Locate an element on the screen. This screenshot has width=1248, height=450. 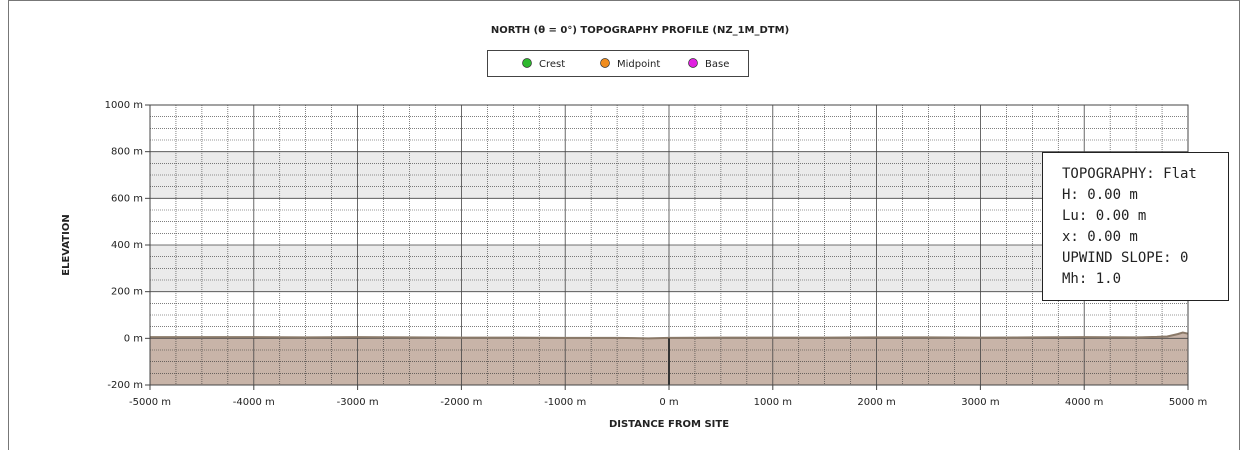
x-axis-label: DISTANCE FROM SITE is located at coordinates (669, 424).